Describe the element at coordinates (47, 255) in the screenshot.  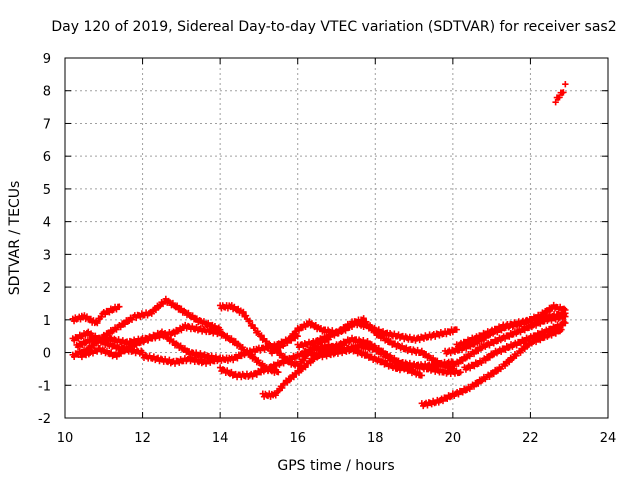
I see `y-tick-label: 3` at that location.